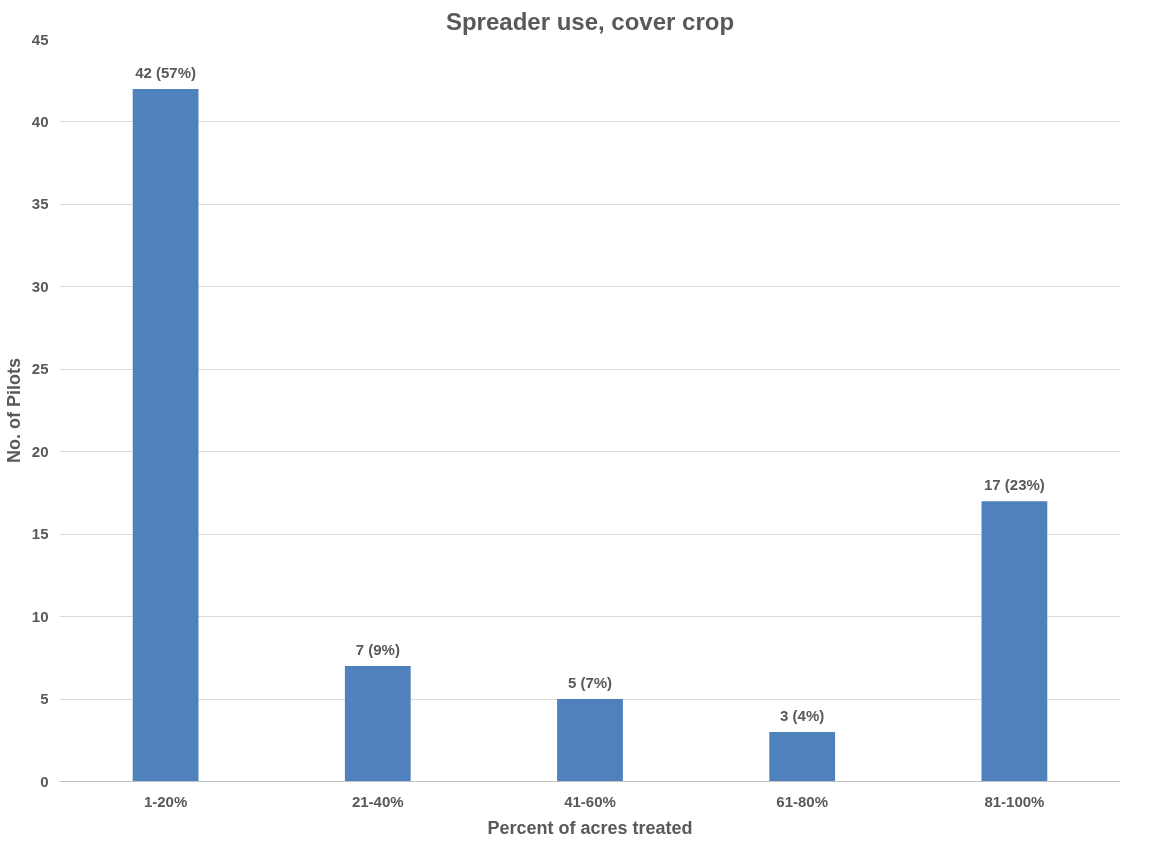  What do you see at coordinates (590, 827) in the screenshot?
I see `x-axis-title: Percent of acres treated` at bounding box center [590, 827].